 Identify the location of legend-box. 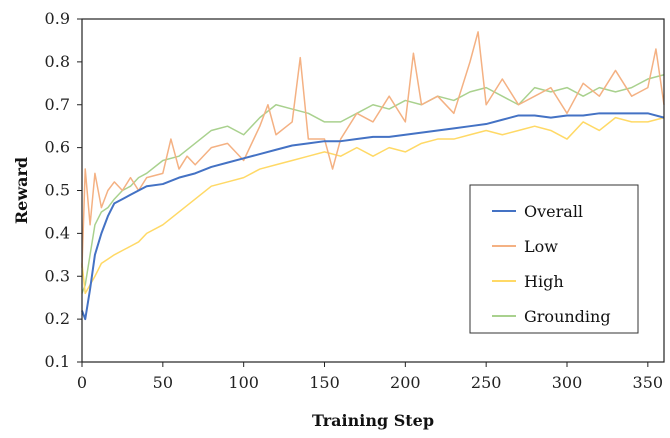
(554, 259).